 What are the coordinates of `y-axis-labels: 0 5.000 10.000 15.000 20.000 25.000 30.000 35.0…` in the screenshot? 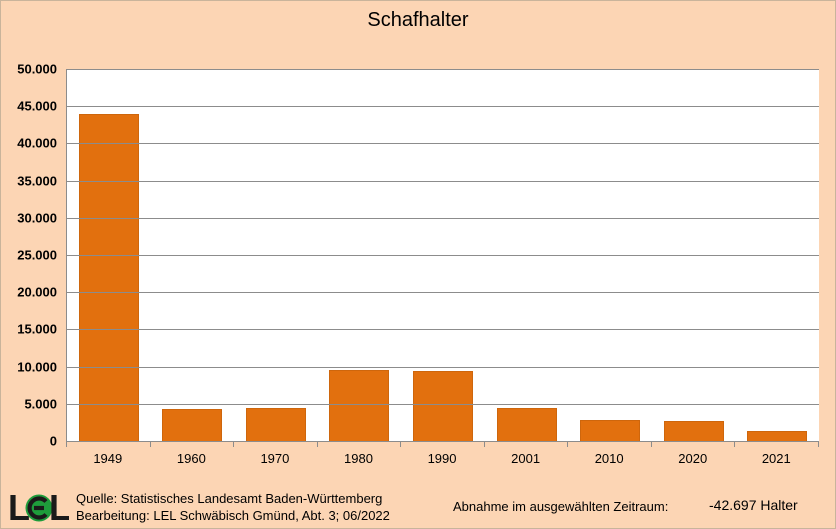 It's located at (29, 255).